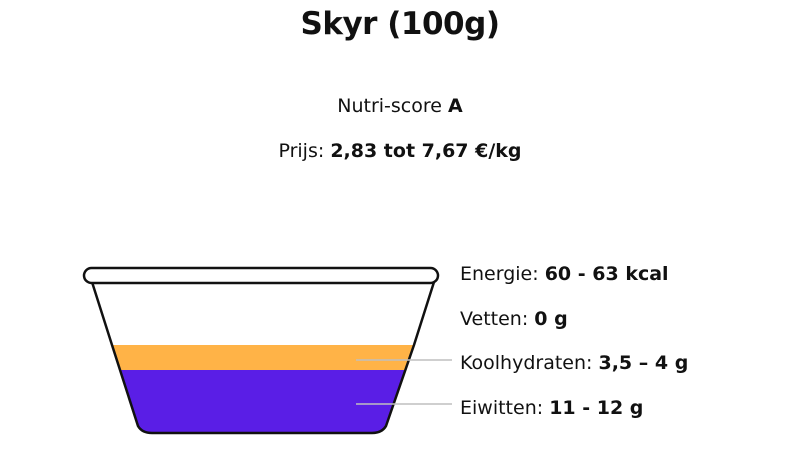 The image size is (800, 450). I want to click on nutri-score-line: Nutri-score A, so click(400, 106).